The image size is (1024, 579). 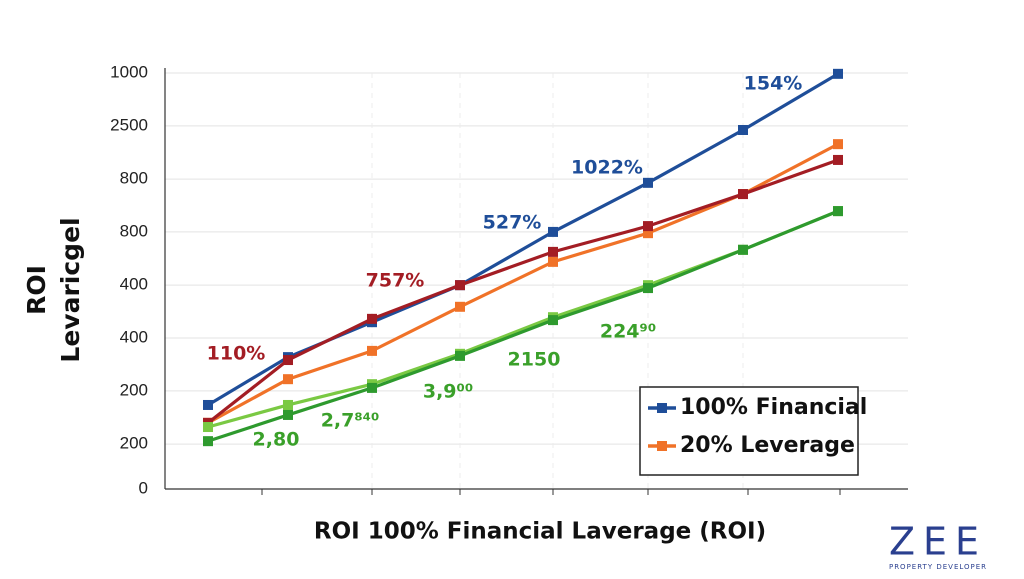 What do you see at coordinates (129, 124) in the screenshot?
I see `y-tick-label: 2500` at bounding box center [129, 124].